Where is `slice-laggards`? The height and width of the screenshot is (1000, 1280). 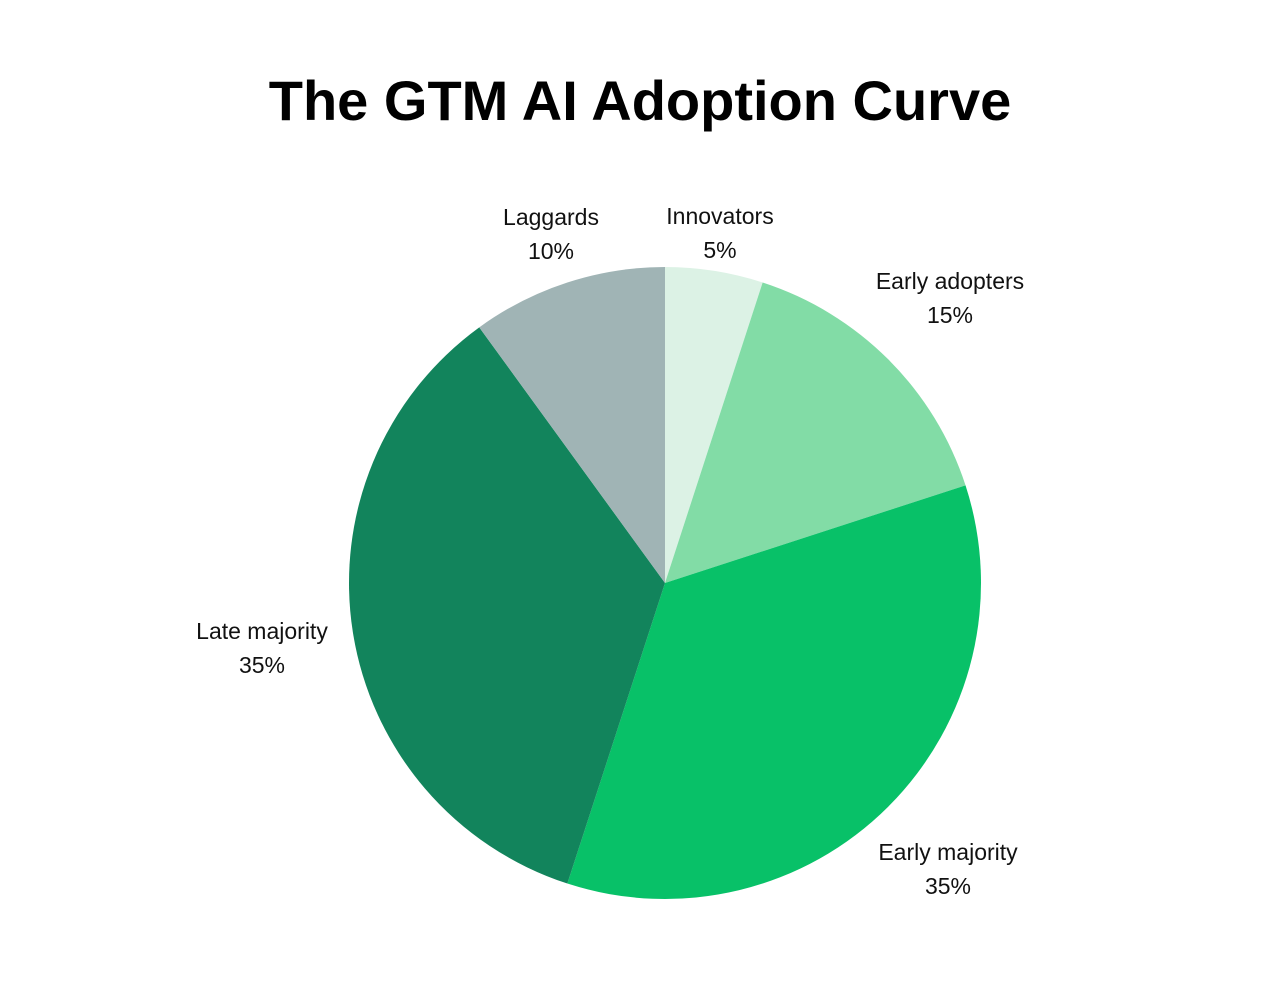 slice-laggards is located at coordinates (572, 425).